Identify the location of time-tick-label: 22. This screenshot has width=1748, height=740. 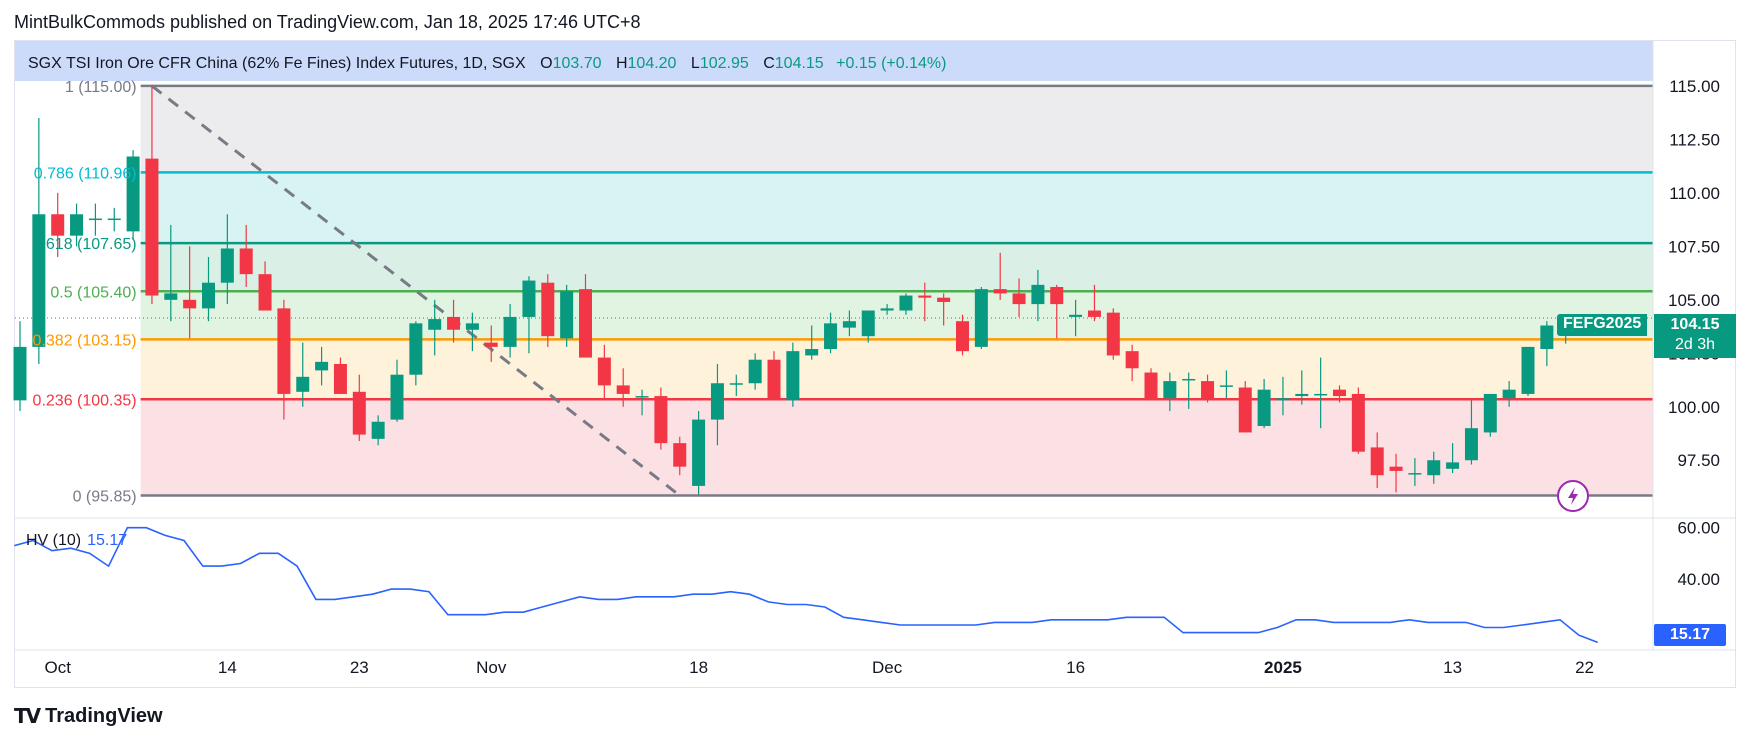
(1584, 667).